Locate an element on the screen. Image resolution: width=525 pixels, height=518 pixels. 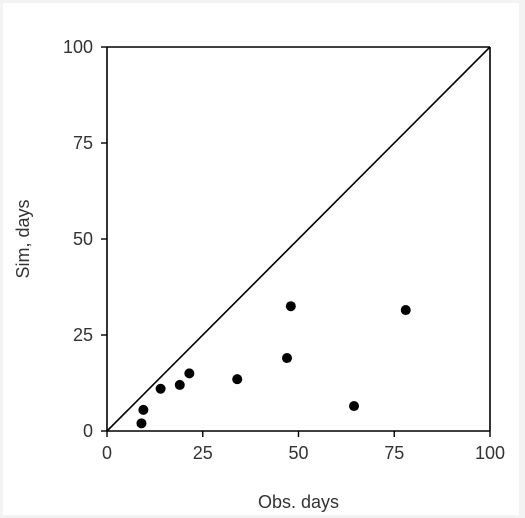
y-axis-title: Sim, days is located at coordinates (23, 238).